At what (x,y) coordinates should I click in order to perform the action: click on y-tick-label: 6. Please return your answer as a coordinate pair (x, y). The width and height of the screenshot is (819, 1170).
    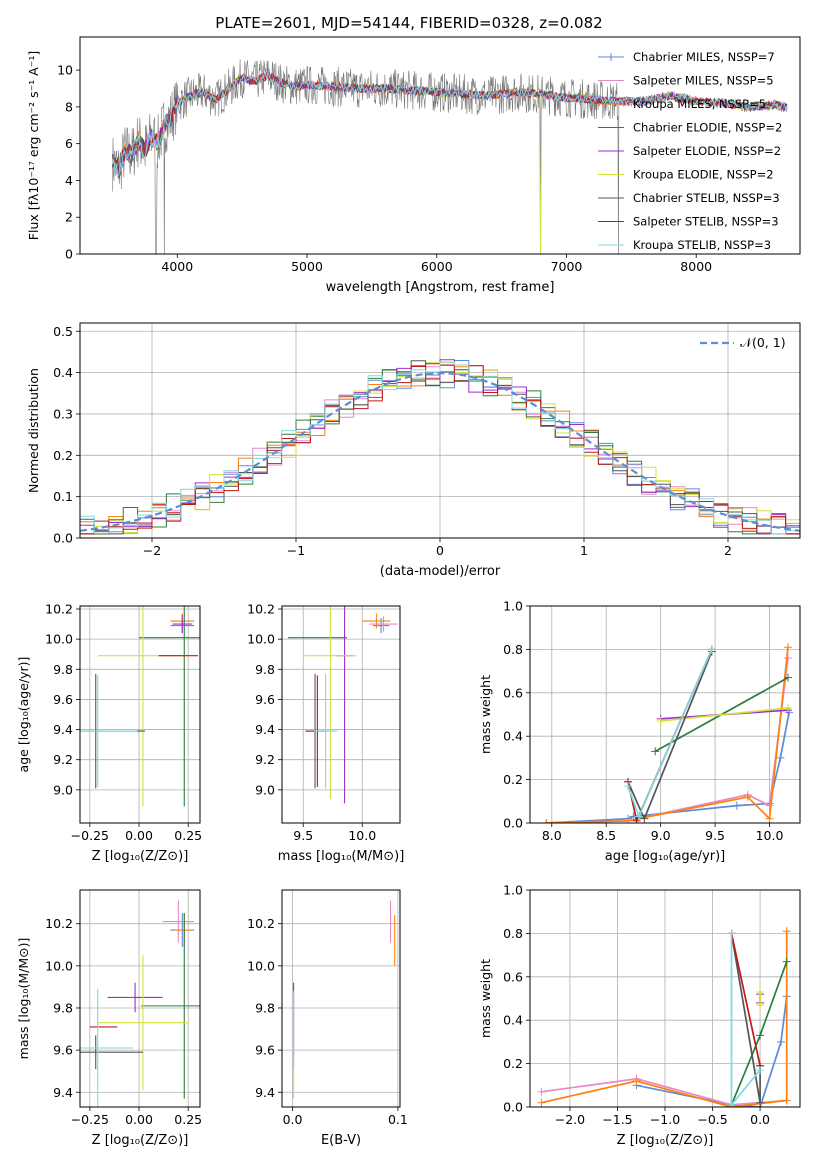
    Looking at the image, I should click on (69, 143).